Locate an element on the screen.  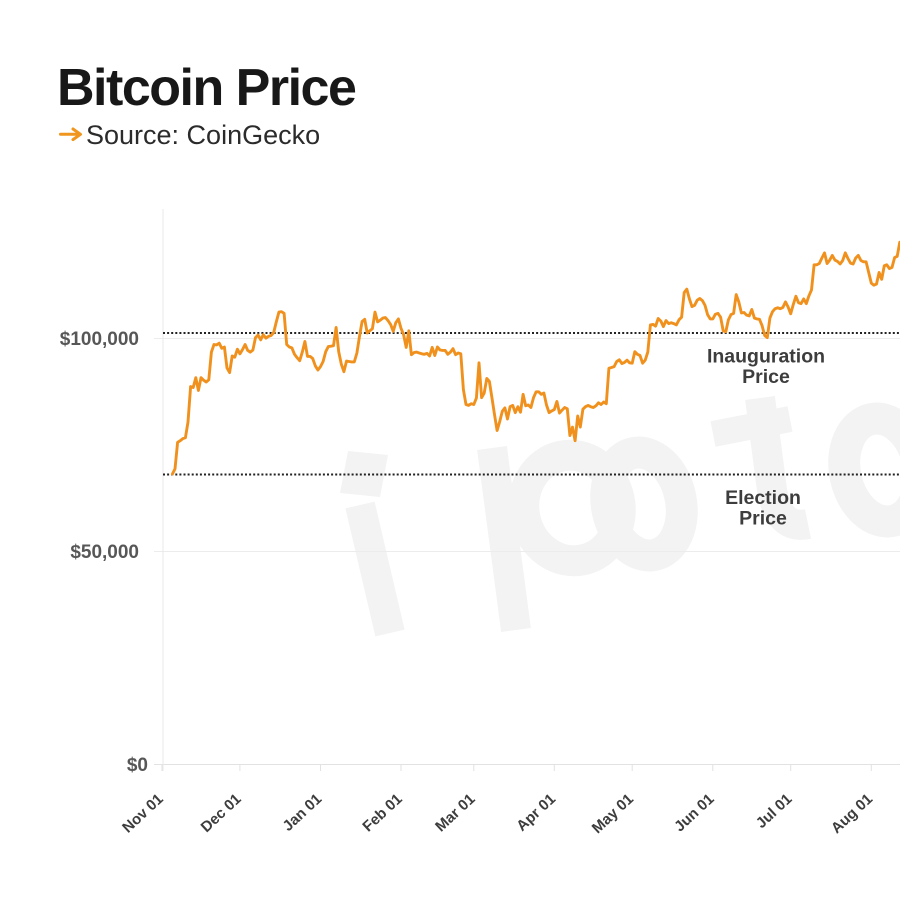
svg-text: Jun 01 is located at coordinates (694, 812).